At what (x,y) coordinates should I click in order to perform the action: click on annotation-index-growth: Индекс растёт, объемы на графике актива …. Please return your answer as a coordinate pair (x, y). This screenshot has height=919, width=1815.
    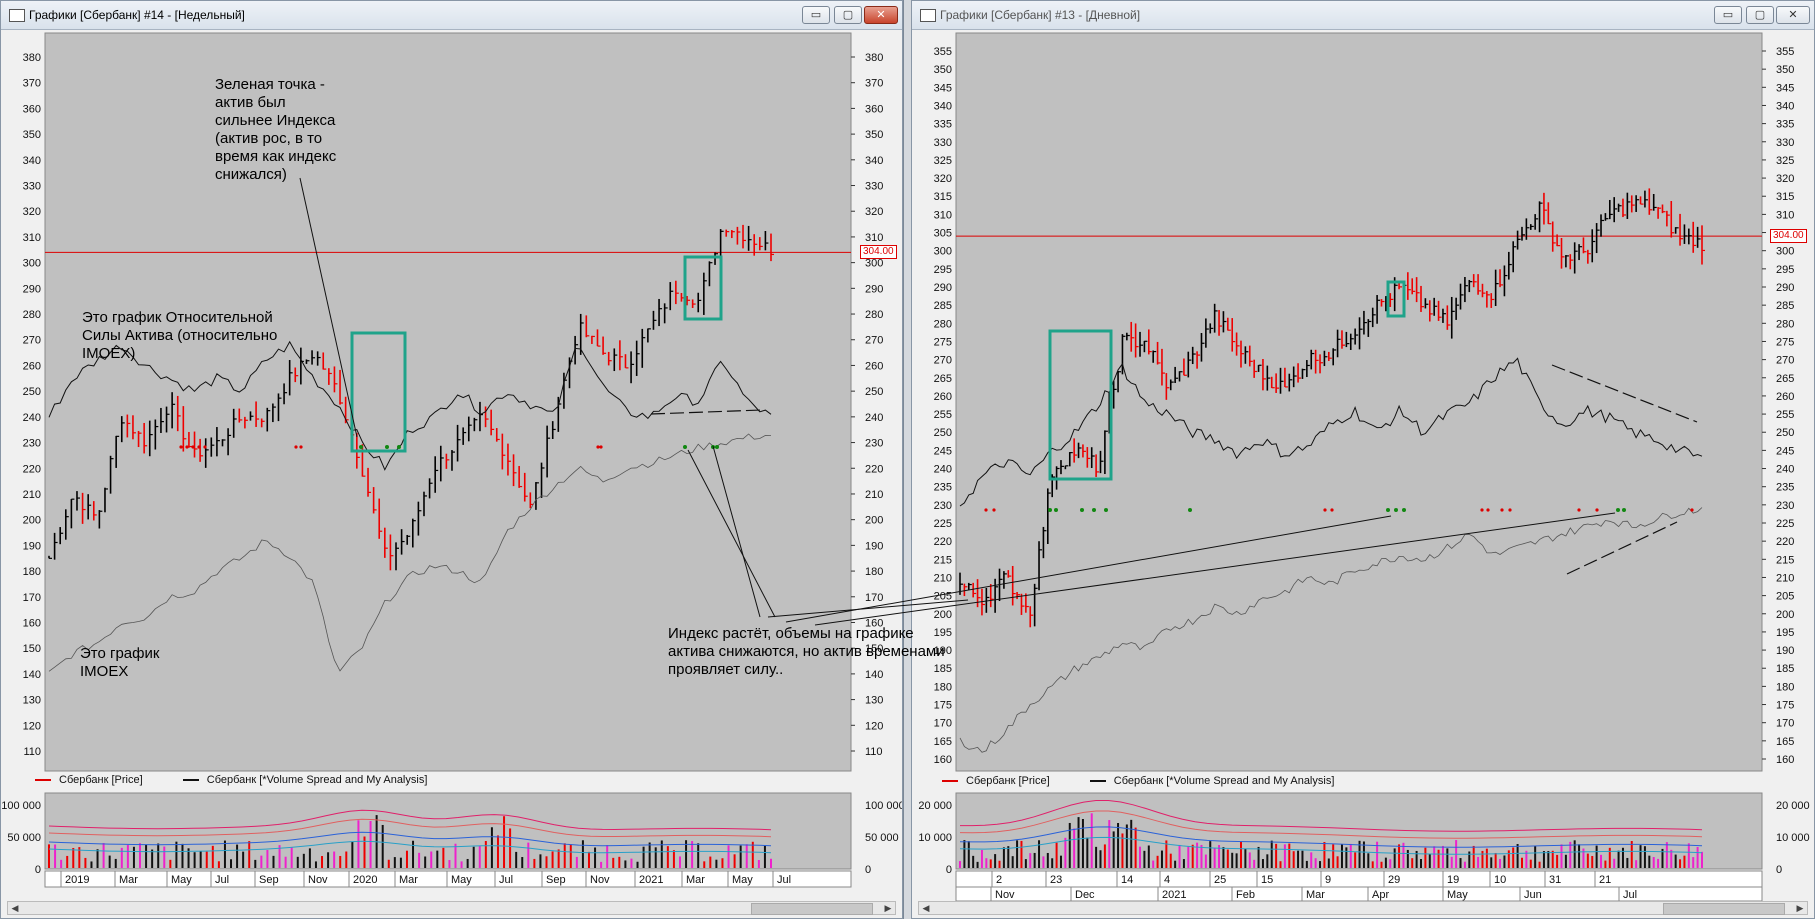
    Looking at the image, I should click on (806, 651).